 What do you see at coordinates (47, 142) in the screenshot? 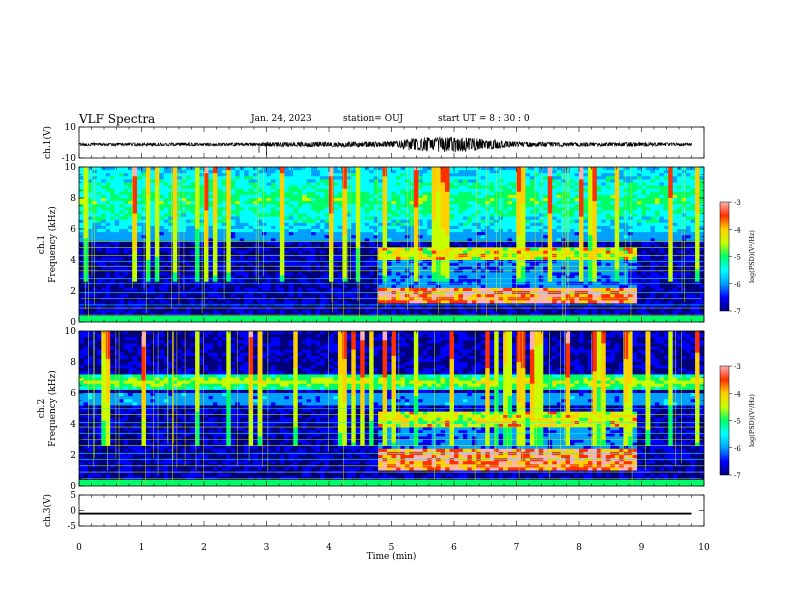
I see `y-axis-label: ch.1(V)` at bounding box center [47, 142].